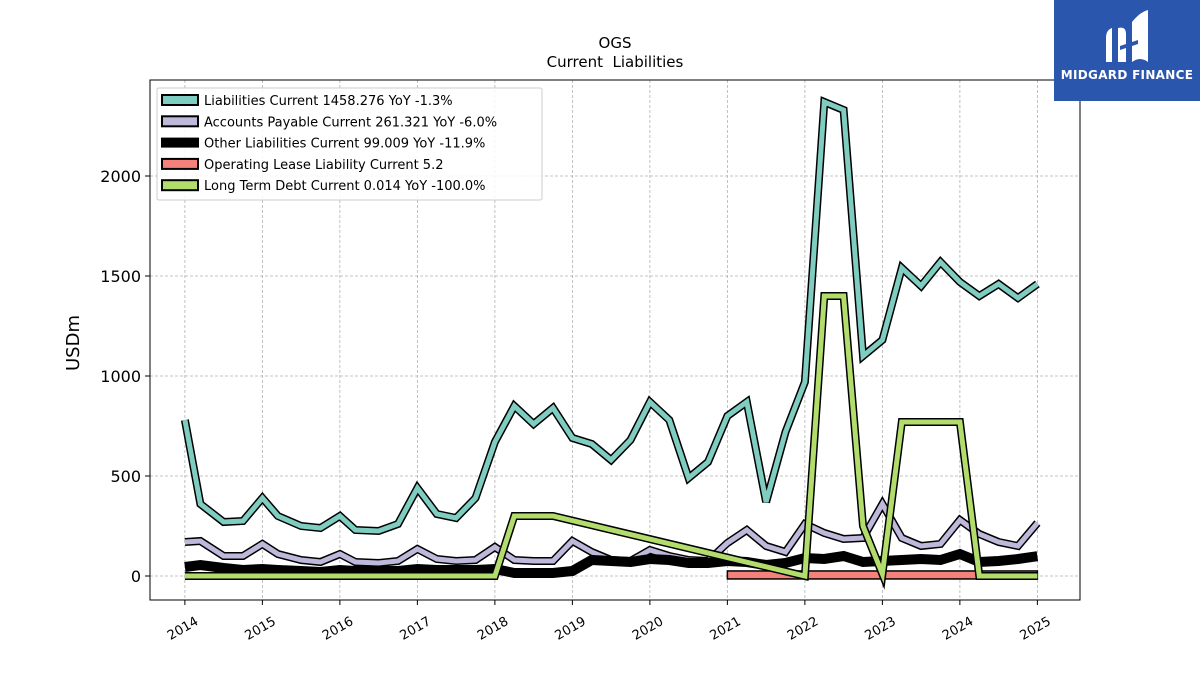 This screenshot has height=679, width=1200. Describe the element at coordinates (323, 165) in the screenshot. I see `legend-label: Operating Lease Liability Current 5.2` at that location.